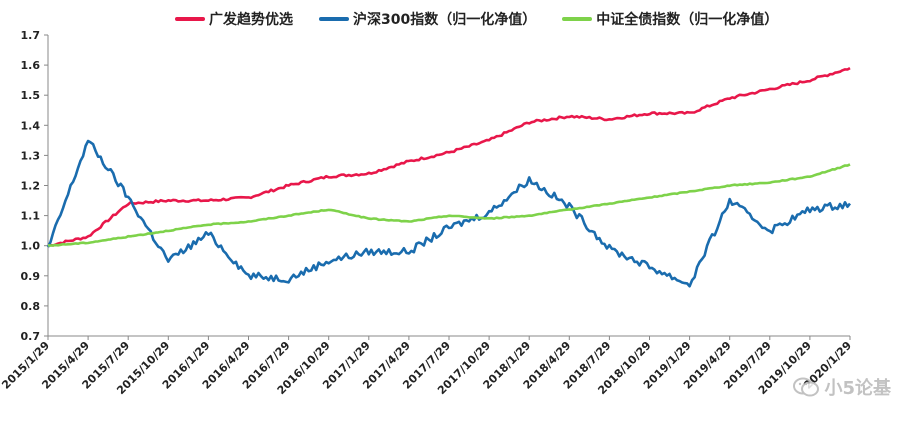 The image size is (905, 428). I want to click on legend-swatch-fund, so click(190, 19).